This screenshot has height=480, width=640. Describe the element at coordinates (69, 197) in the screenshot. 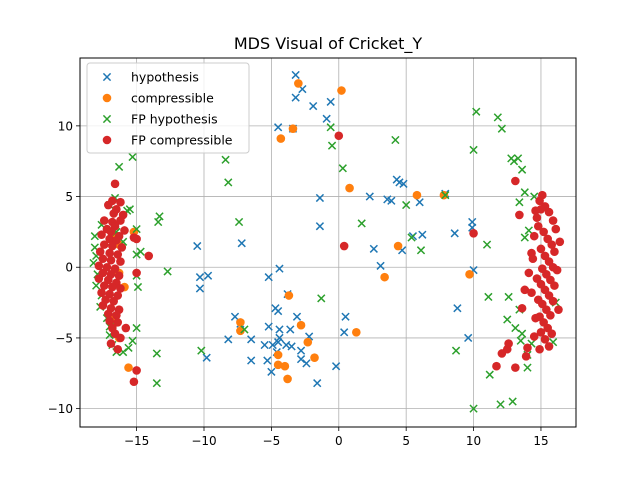

I see `y-tick-label: 5` at that location.